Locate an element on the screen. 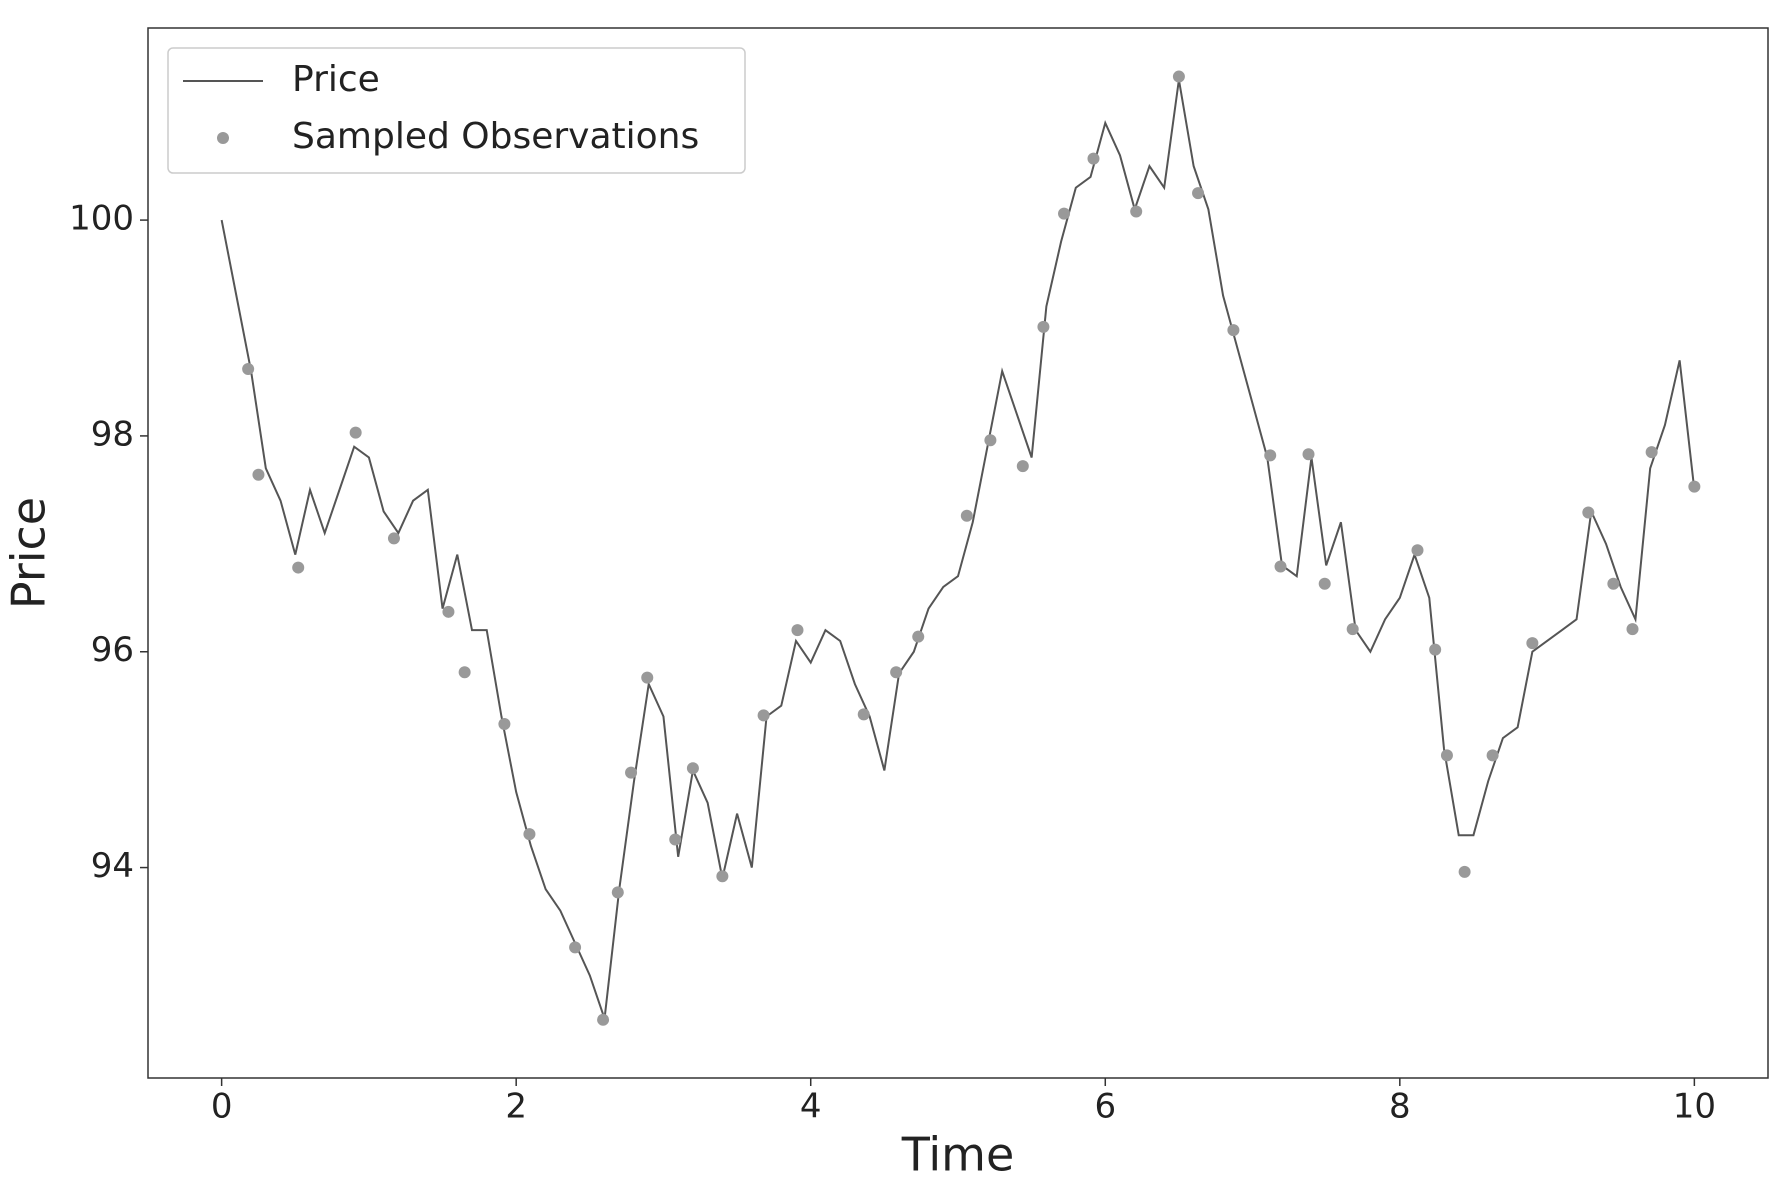 The width and height of the screenshot is (1778, 1192). y-tick-label: 100 is located at coordinates (101, 219).